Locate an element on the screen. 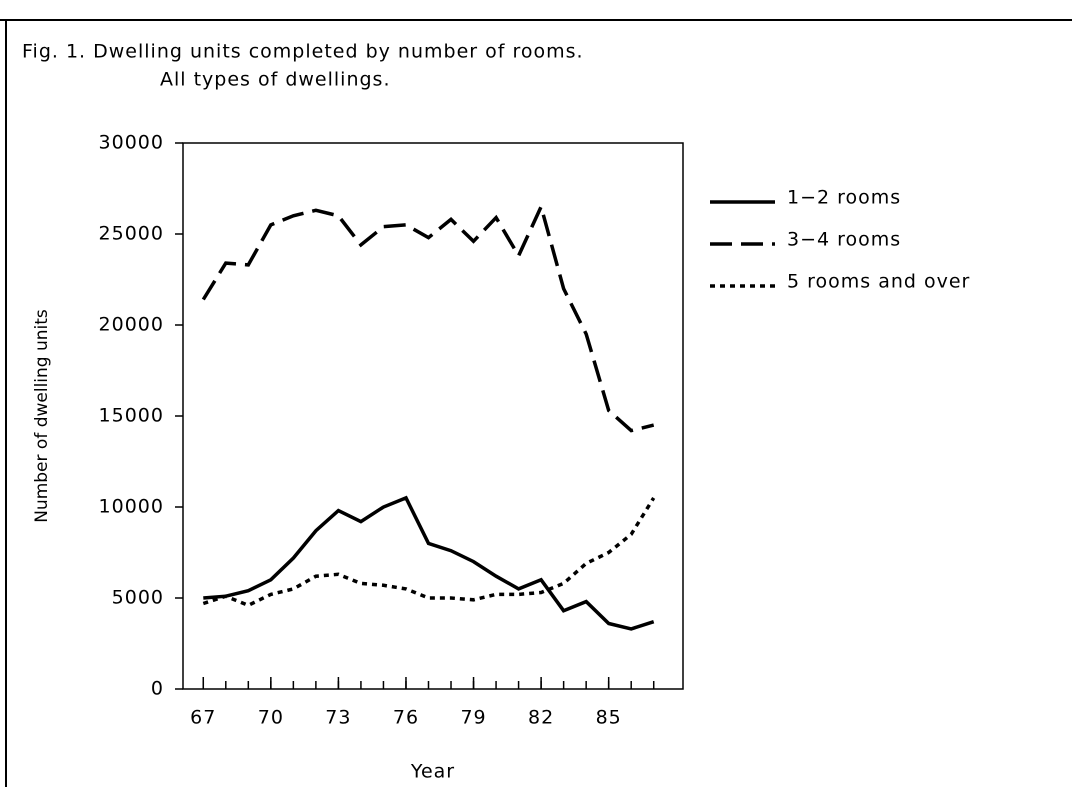 This screenshot has width=1072, height=787. x-tick-label: 67 is located at coordinates (203, 718).